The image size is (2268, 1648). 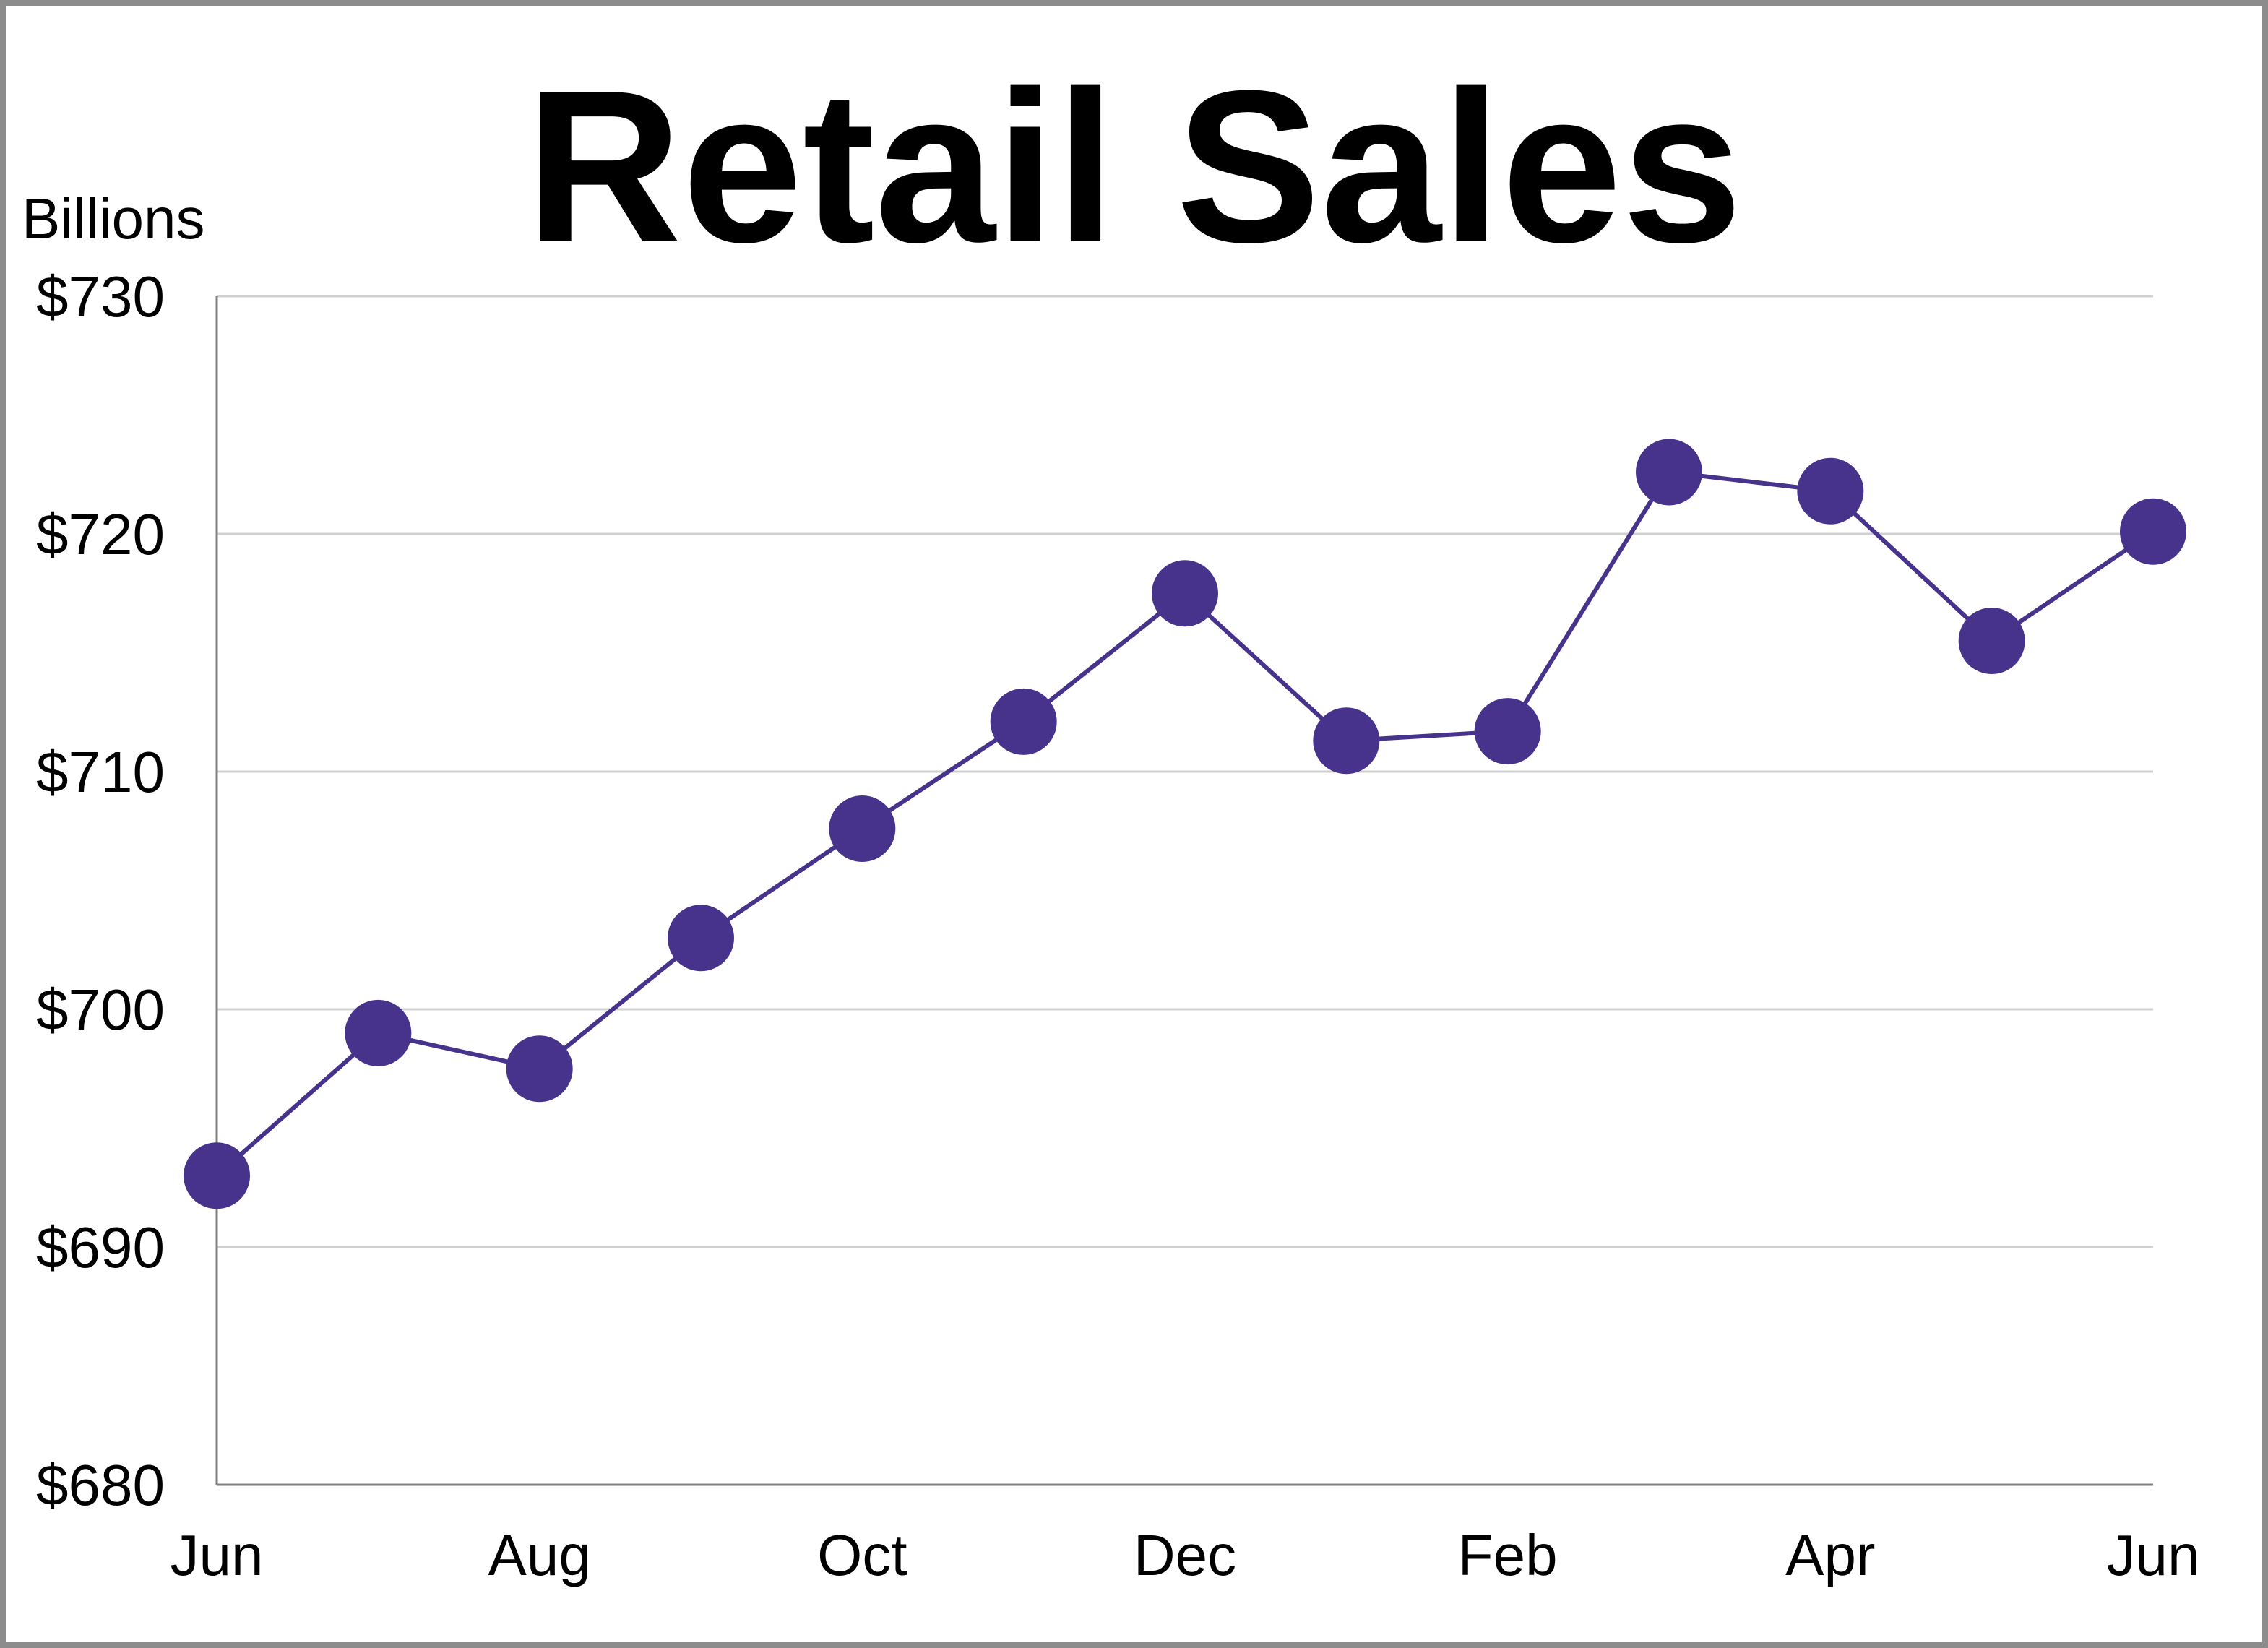 I want to click on y-tick-label: $730, so click(x=100, y=296).